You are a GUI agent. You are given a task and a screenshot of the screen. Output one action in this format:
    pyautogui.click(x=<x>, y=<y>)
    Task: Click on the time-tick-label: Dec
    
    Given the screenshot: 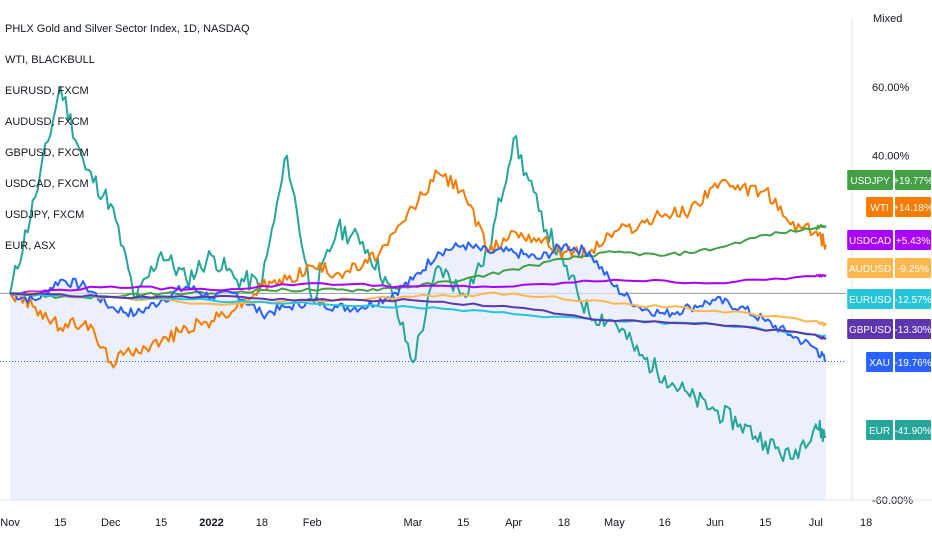 What is the action you would take?
    pyautogui.click(x=111, y=523)
    